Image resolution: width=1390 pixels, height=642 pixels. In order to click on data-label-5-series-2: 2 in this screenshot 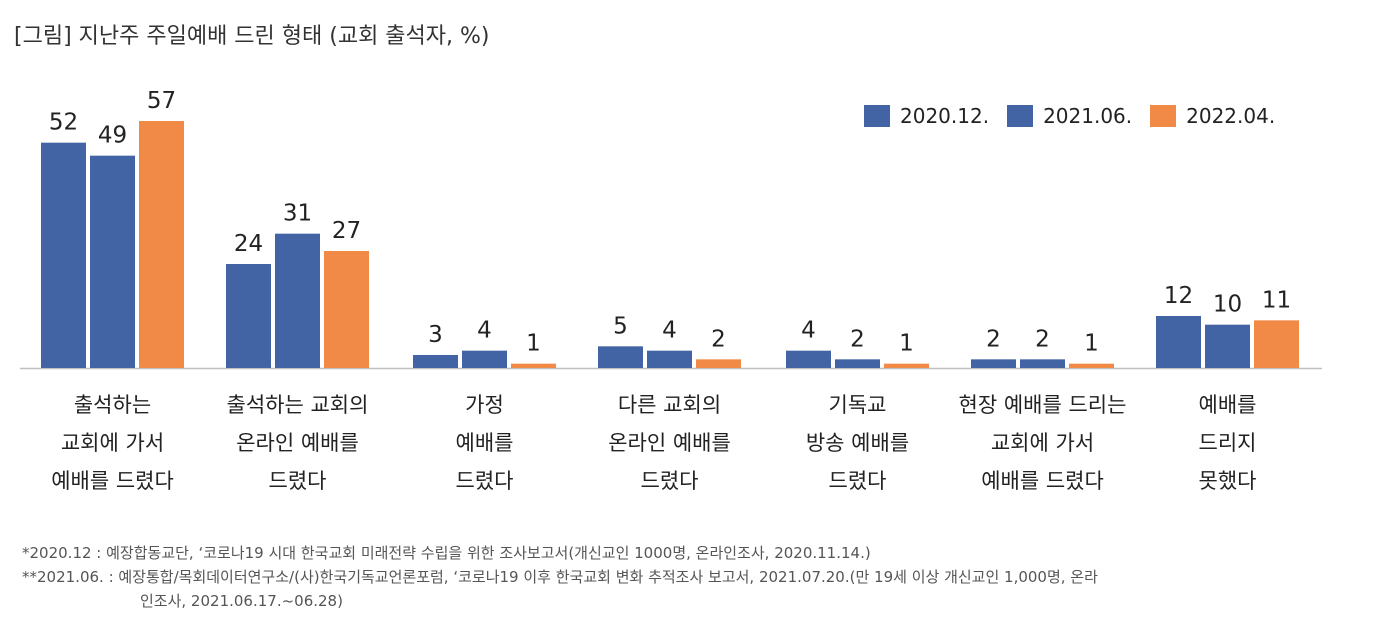, I will do `click(857, 339)`.